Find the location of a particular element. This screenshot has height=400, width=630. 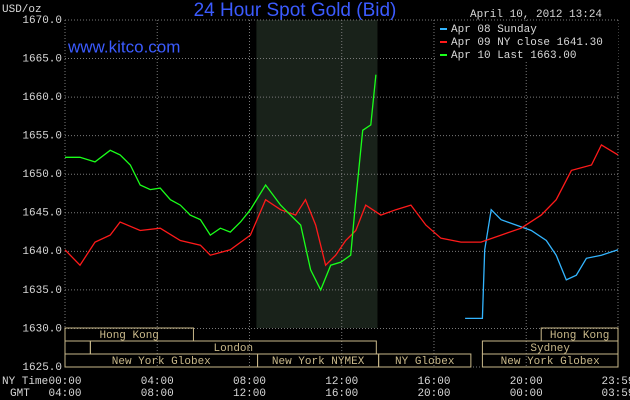

x-axis-label-ny: NY Time is located at coordinates (25, 382).